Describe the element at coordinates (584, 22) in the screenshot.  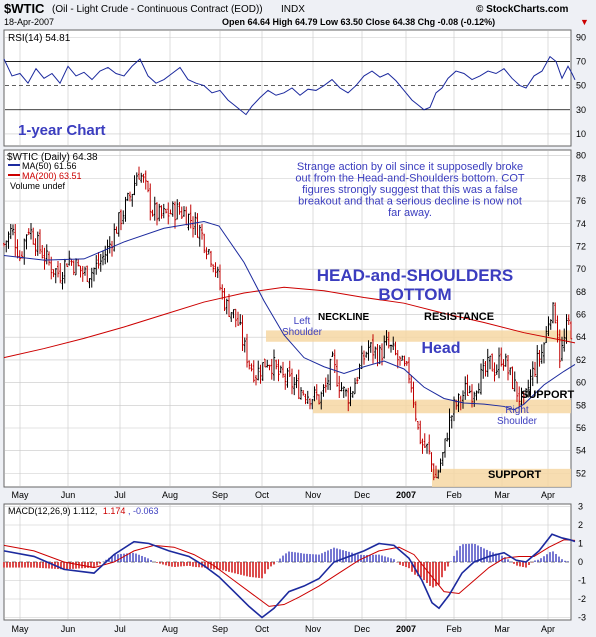
I see `chg-arrow-icon: ▼` at that location.